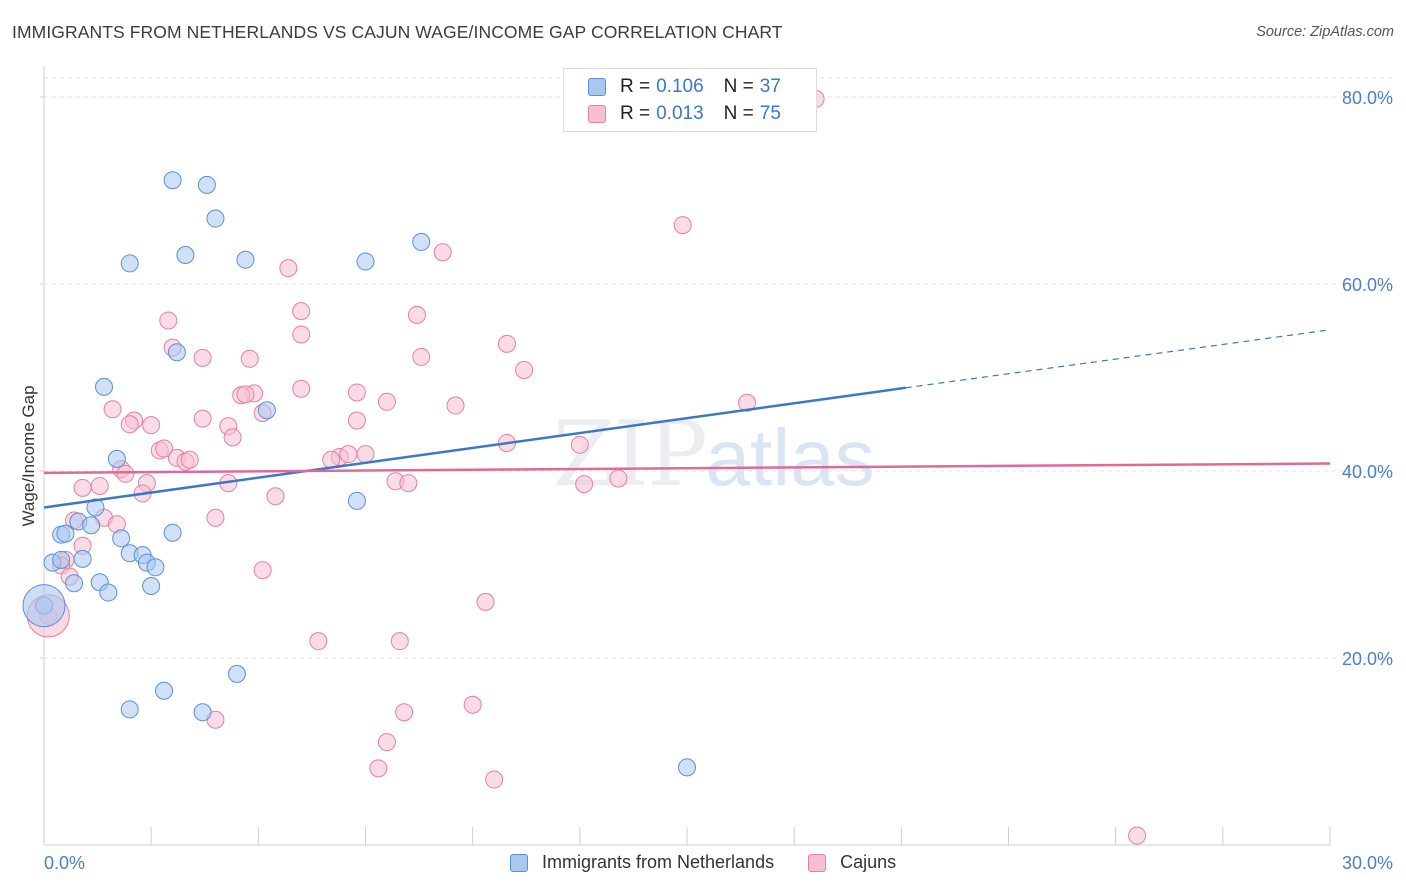 The height and width of the screenshot is (892, 1406). I want to click on x-tick-label: 30.0%, so click(1367, 863).